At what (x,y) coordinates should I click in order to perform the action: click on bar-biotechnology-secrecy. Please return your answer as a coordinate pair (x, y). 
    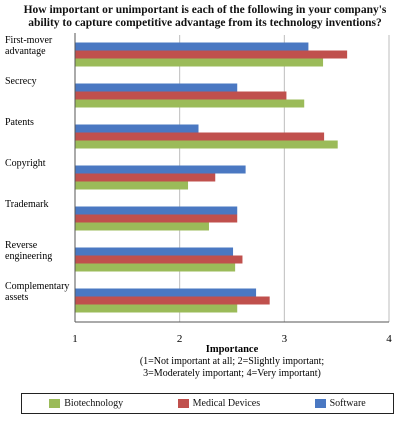
    Looking at the image, I should click on (190, 103).